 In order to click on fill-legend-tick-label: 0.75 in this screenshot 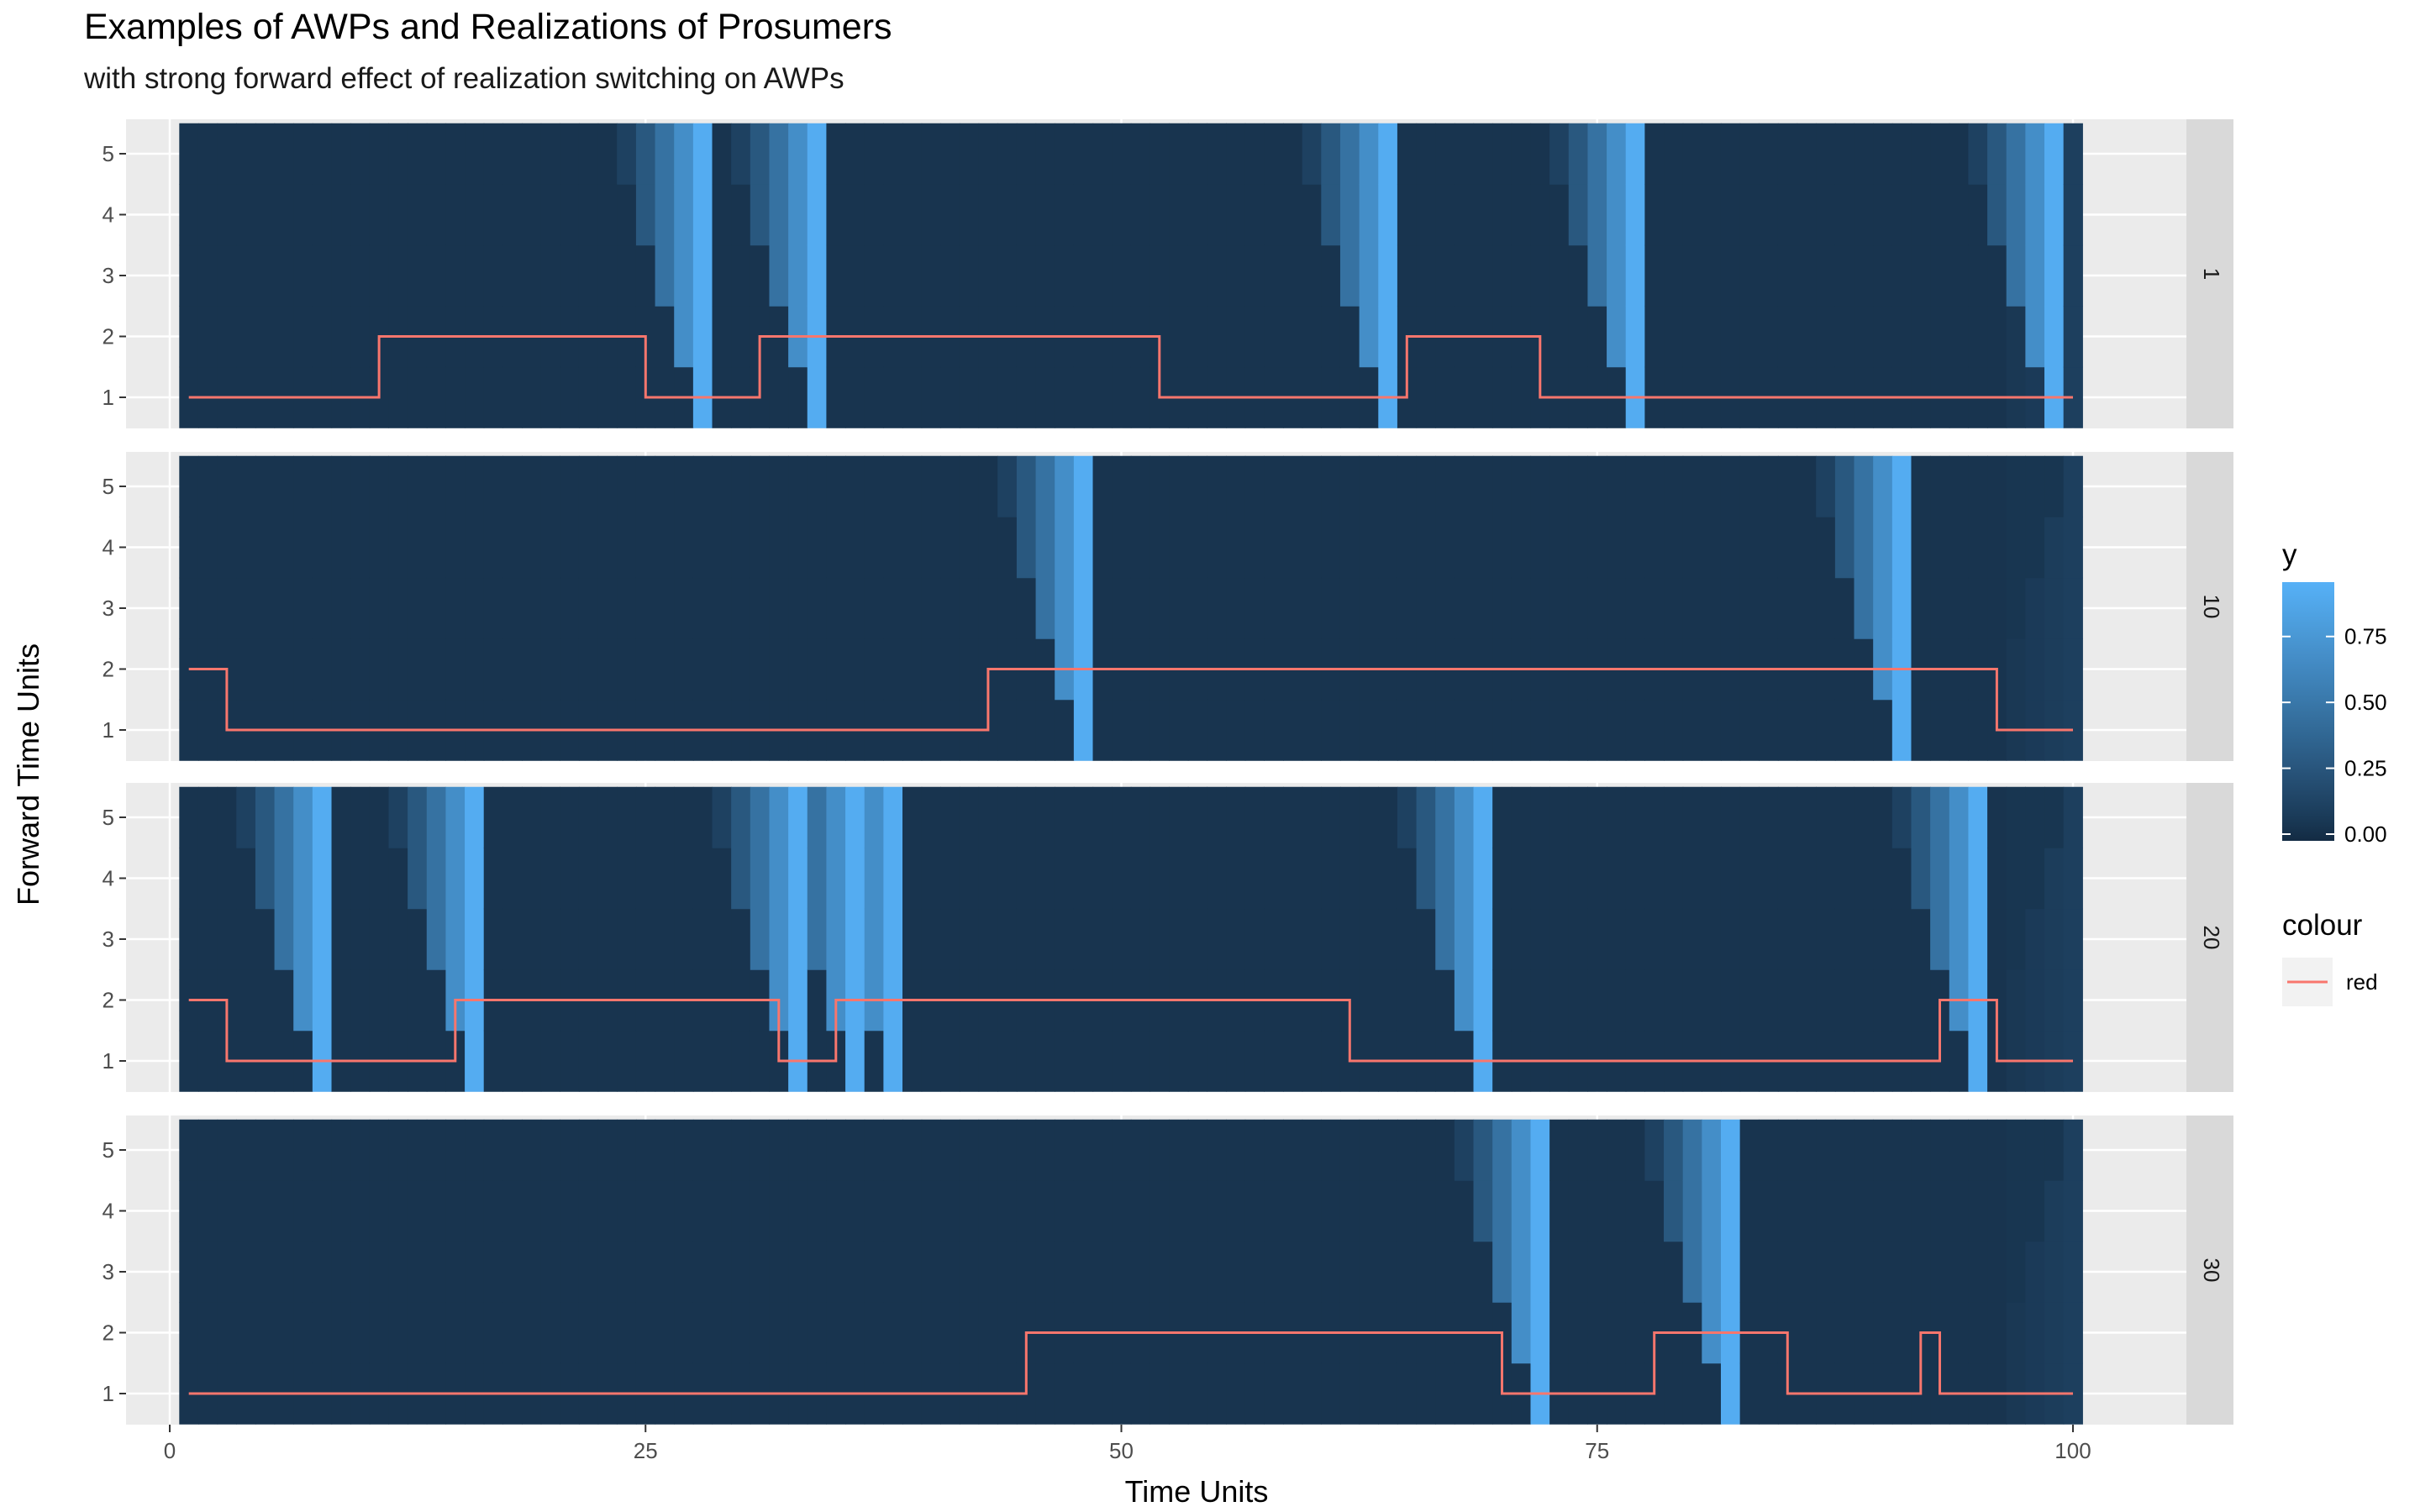, I will do `click(2365, 636)`.